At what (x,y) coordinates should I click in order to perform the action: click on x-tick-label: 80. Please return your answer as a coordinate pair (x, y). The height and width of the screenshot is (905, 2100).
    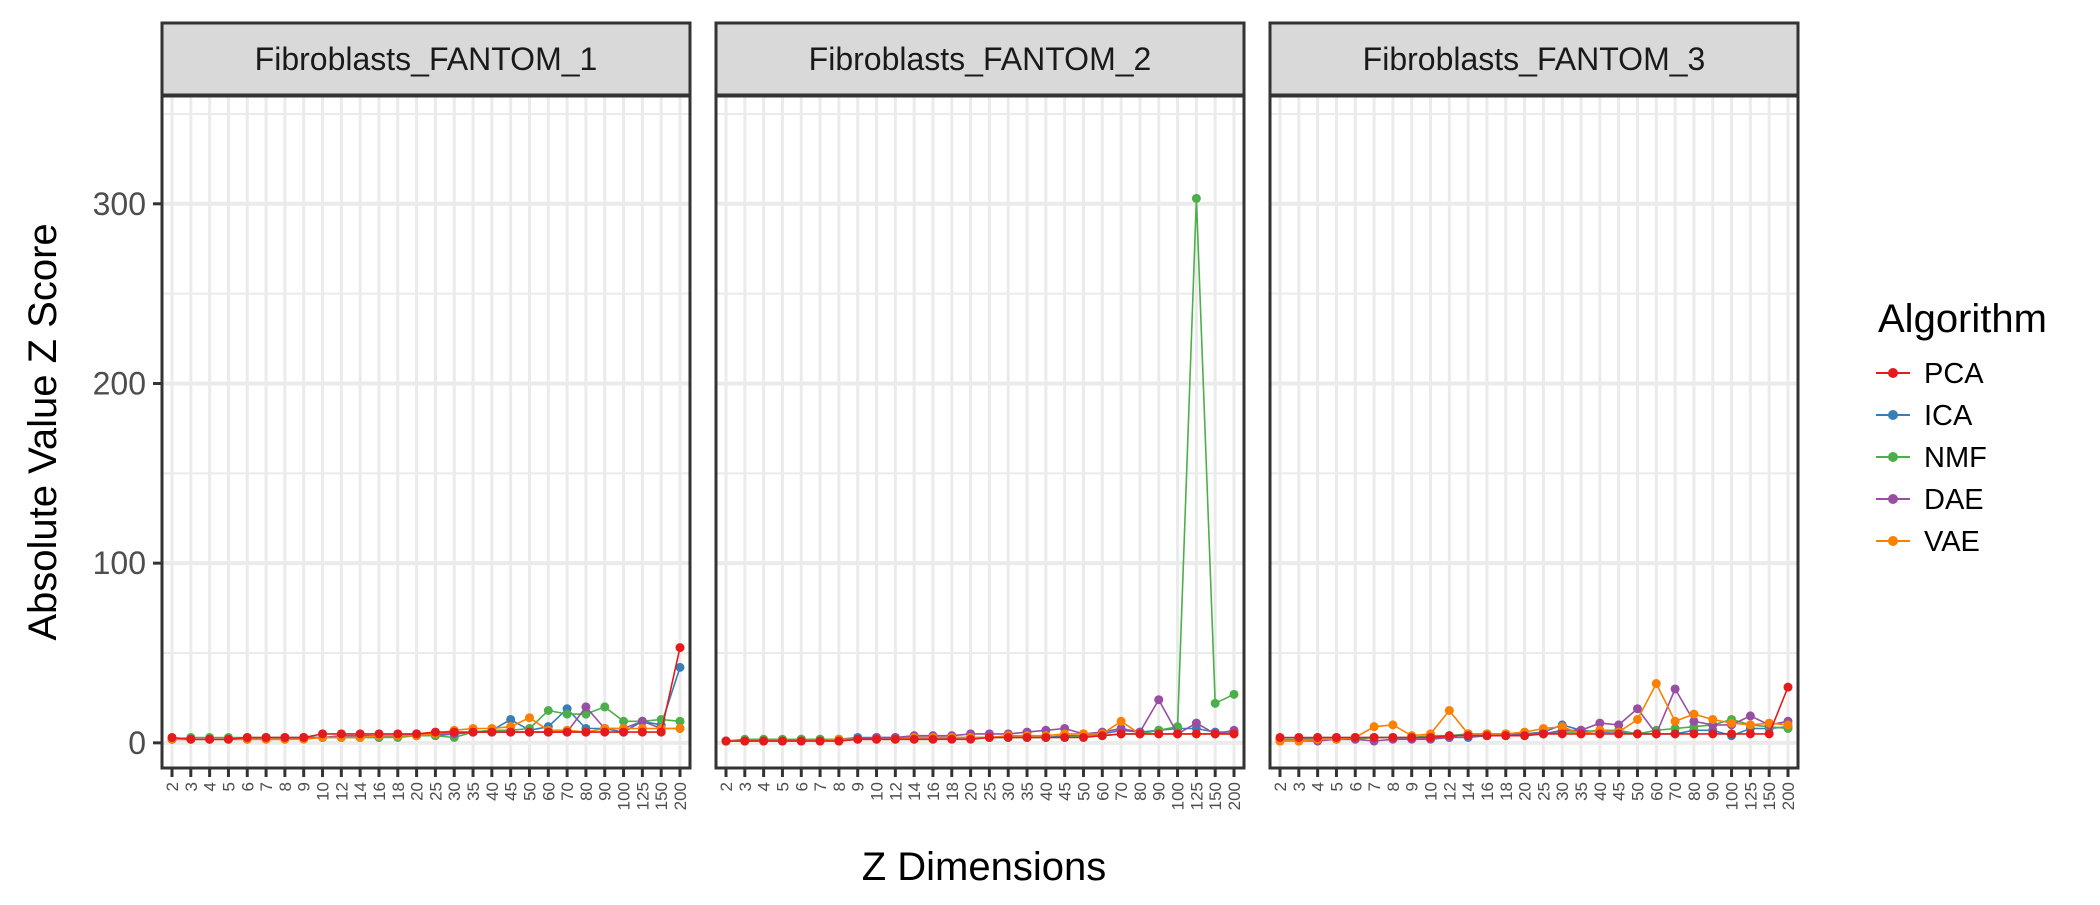
    Looking at the image, I should click on (586, 791).